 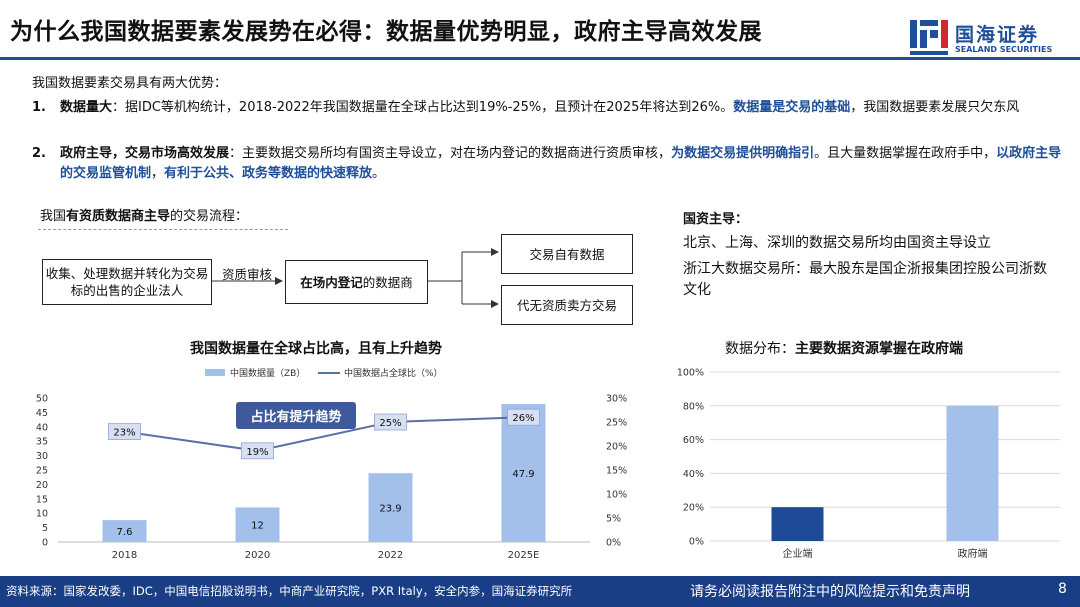 I want to click on line-point-label: 23%, so click(x=124, y=433).